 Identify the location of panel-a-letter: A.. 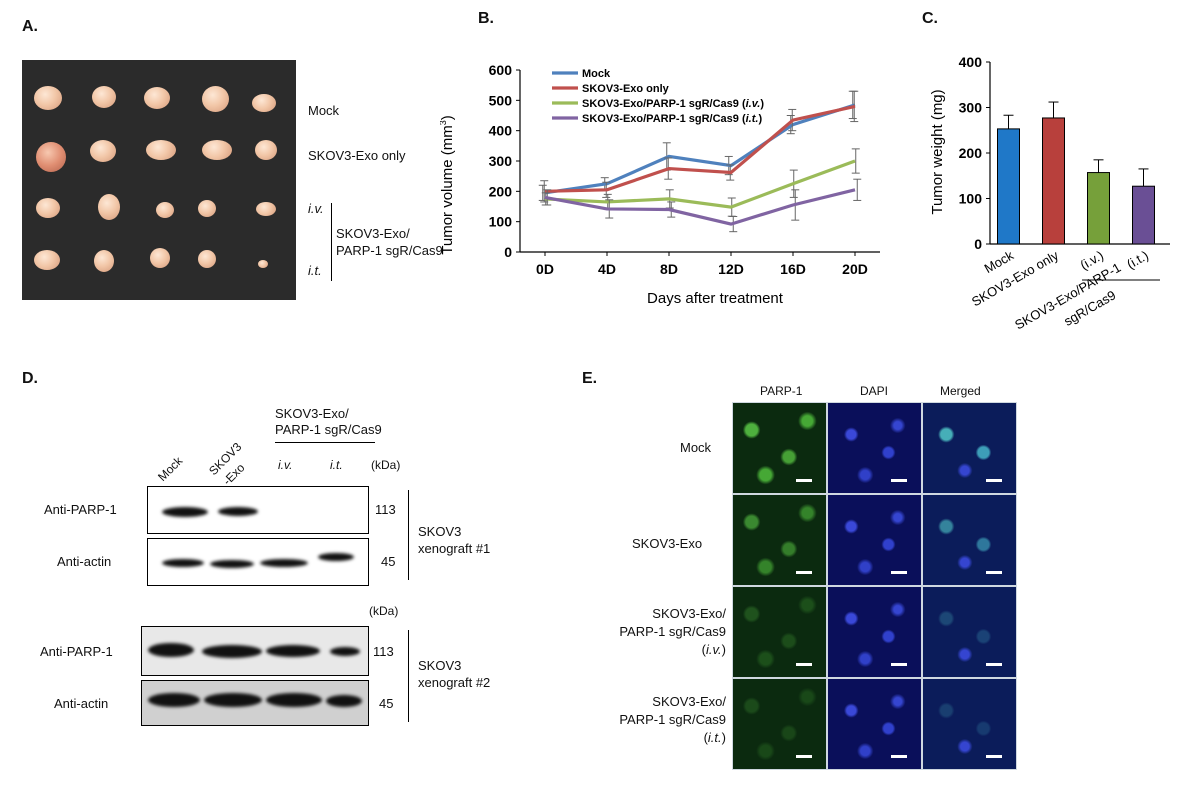
(30, 26).